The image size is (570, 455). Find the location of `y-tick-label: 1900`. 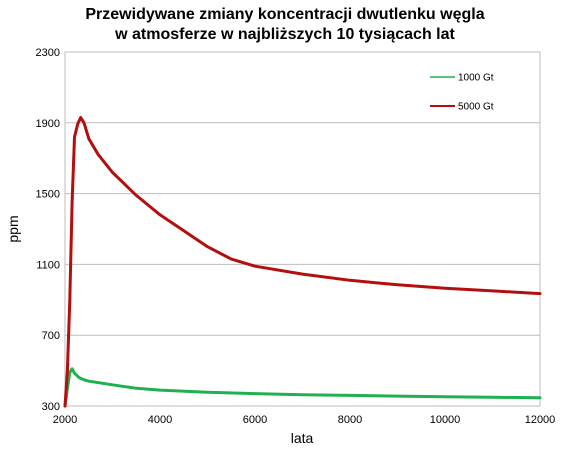

y-tick-label: 1900 is located at coordinates (48, 124).